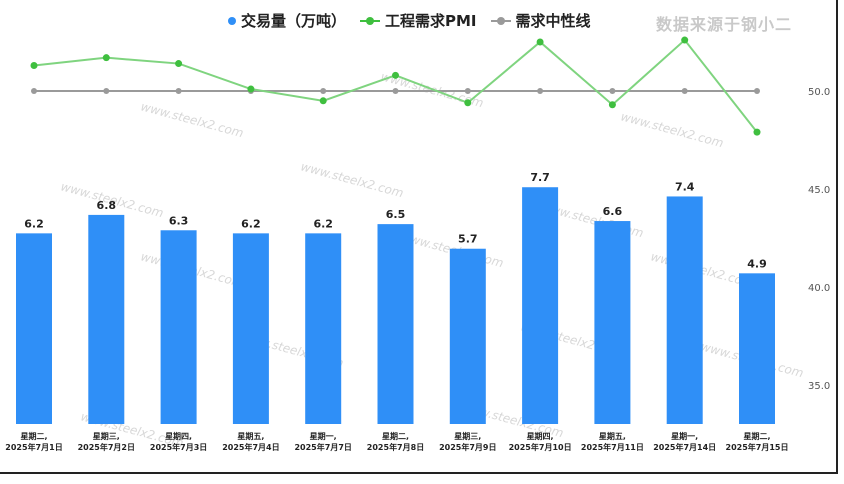 Image resolution: width=844 pixels, height=484 pixels. Describe the element at coordinates (33, 447) in the screenshot. I see `x-tick-label-date: 2025年7月1日` at that location.